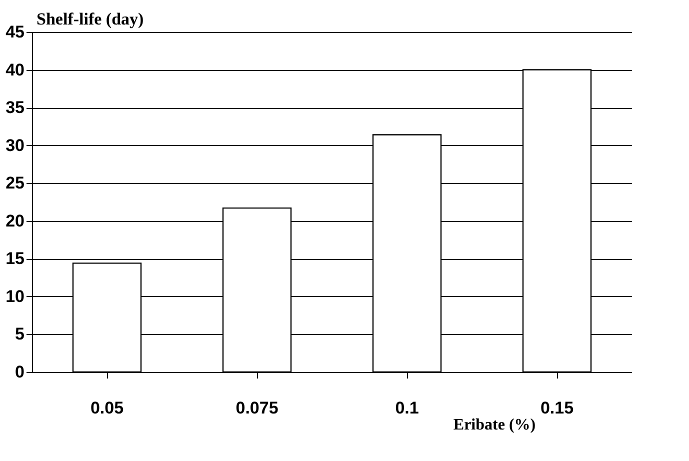 Image resolution: width=689 pixels, height=461 pixels. What do you see at coordinates (90, 19) in the screenshot?
I see `y-axis-title: Shelf-life (day)` at bounding box center [90, 19].